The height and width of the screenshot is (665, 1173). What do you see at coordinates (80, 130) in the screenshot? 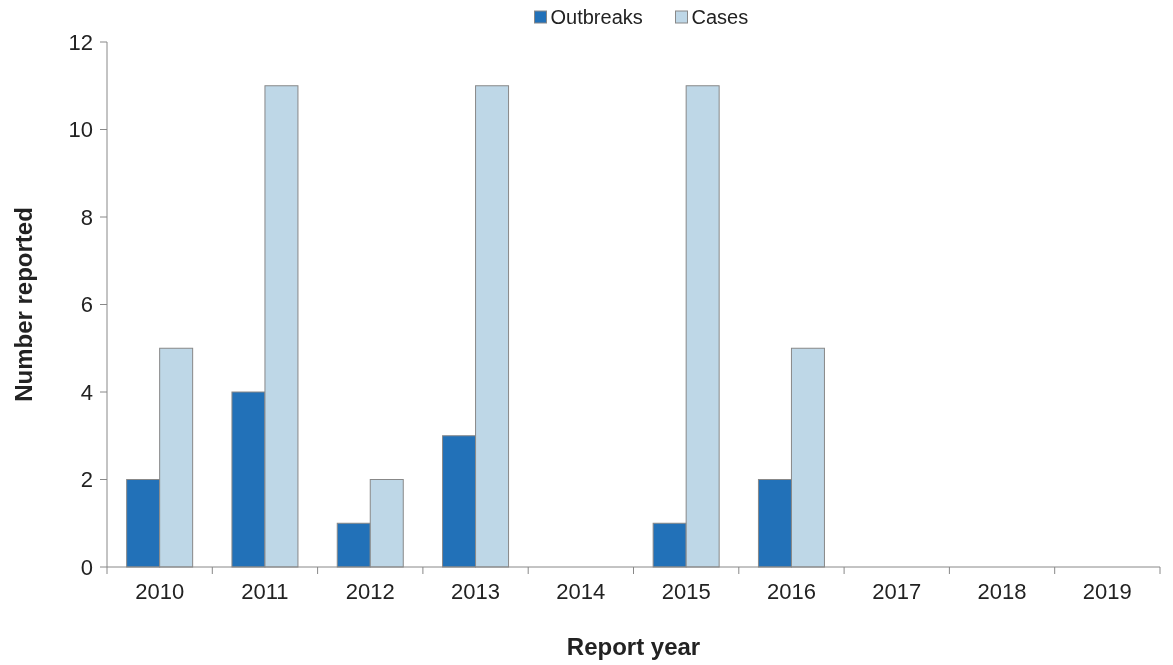
I see `y-tick-label: 10` at bounding box center [80, 130].